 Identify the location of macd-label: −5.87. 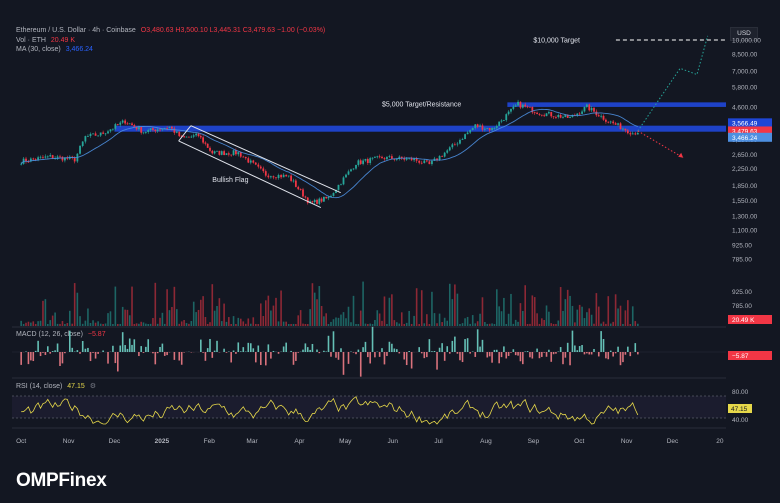
(740, 356).